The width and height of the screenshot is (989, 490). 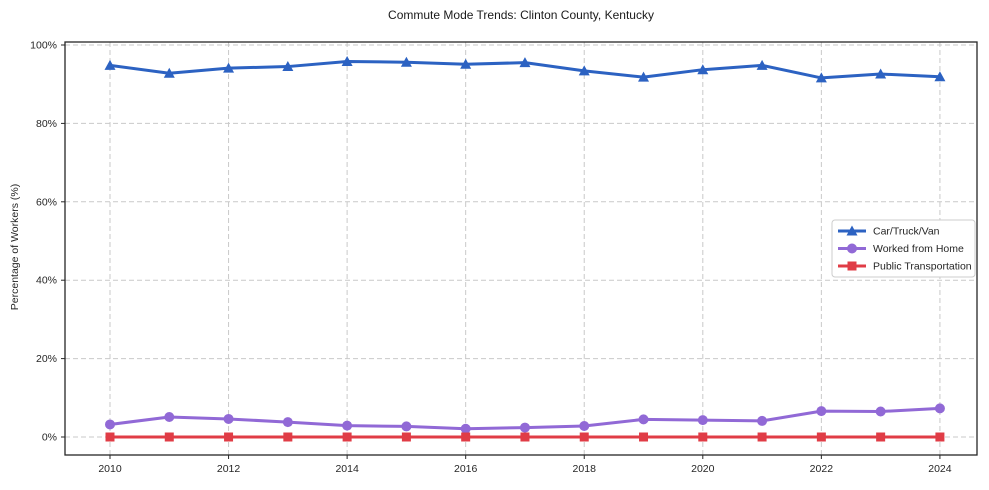 I want to click on y-tick-label: 80%, so click(x=46, y=124).